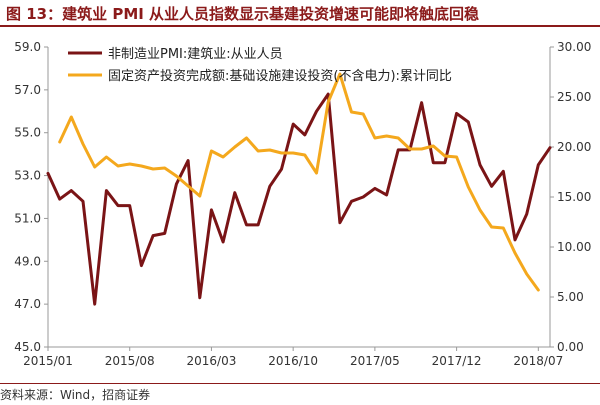  I want to click on y-right-tick-label: 20.00, so click(574, 147).